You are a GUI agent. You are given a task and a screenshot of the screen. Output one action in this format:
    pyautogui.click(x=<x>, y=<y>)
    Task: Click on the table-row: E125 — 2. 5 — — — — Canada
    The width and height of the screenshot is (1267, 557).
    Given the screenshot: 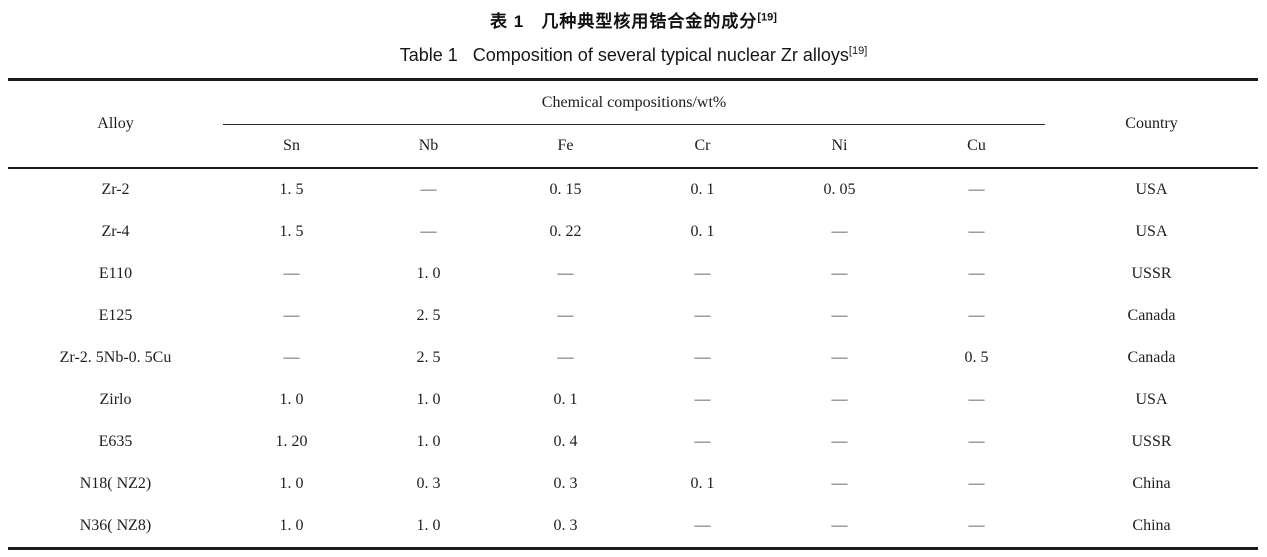 What is the action you would take?
    pyautogui.click(x=633, y=316)
    